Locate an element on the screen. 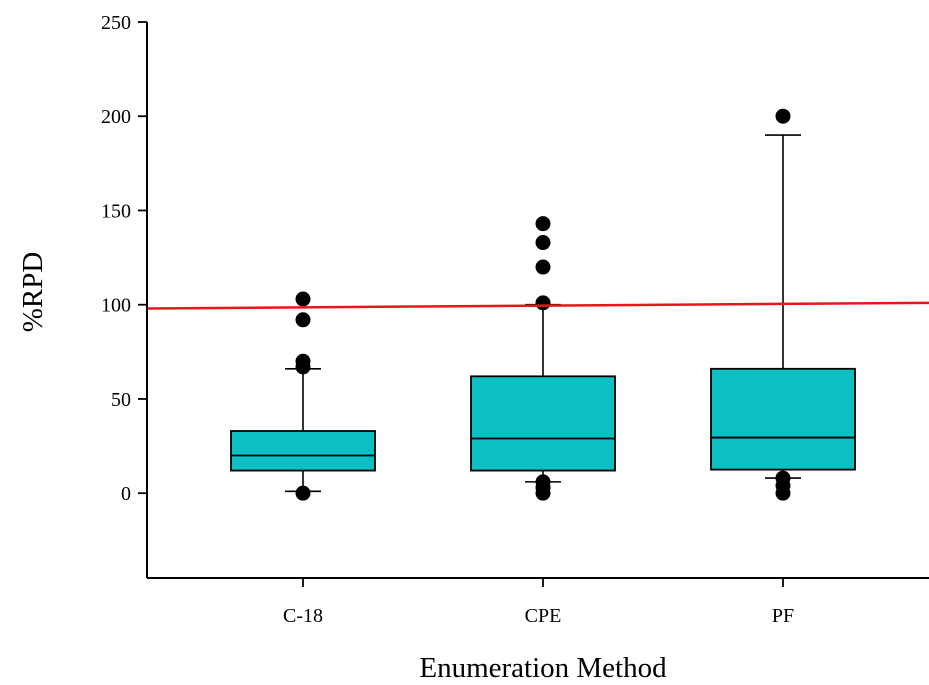 This screenshot has height=685, width=929. x-axis-title: Enumeration Method is located at coordinates (543, 668).